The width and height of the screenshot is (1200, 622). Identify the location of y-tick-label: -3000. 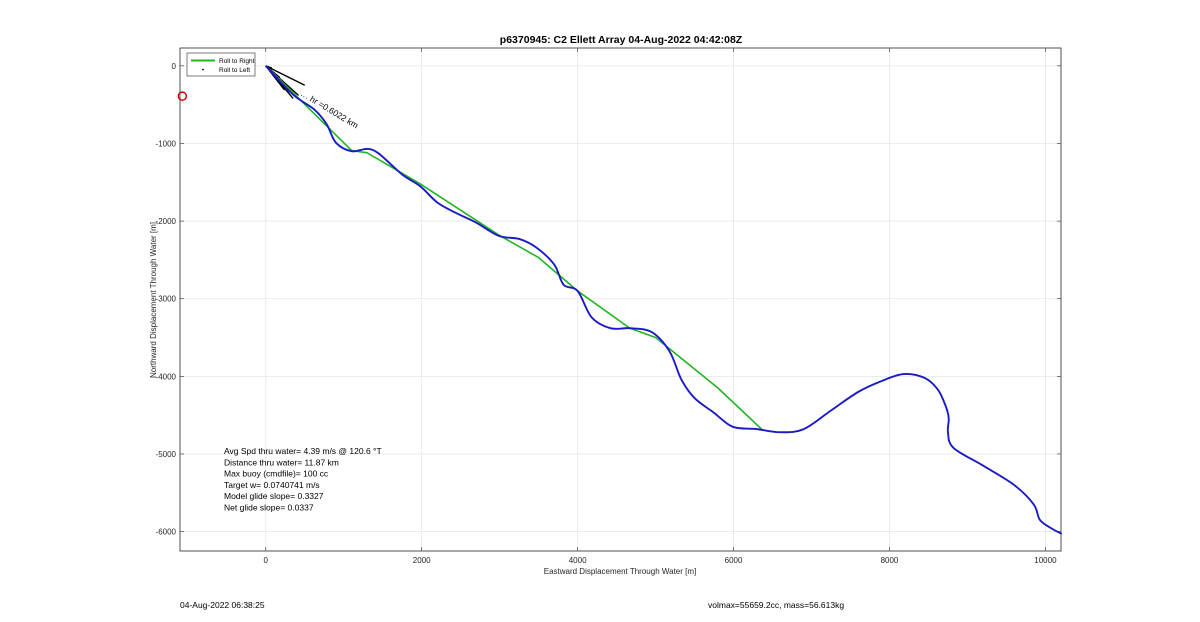
(166, 299).